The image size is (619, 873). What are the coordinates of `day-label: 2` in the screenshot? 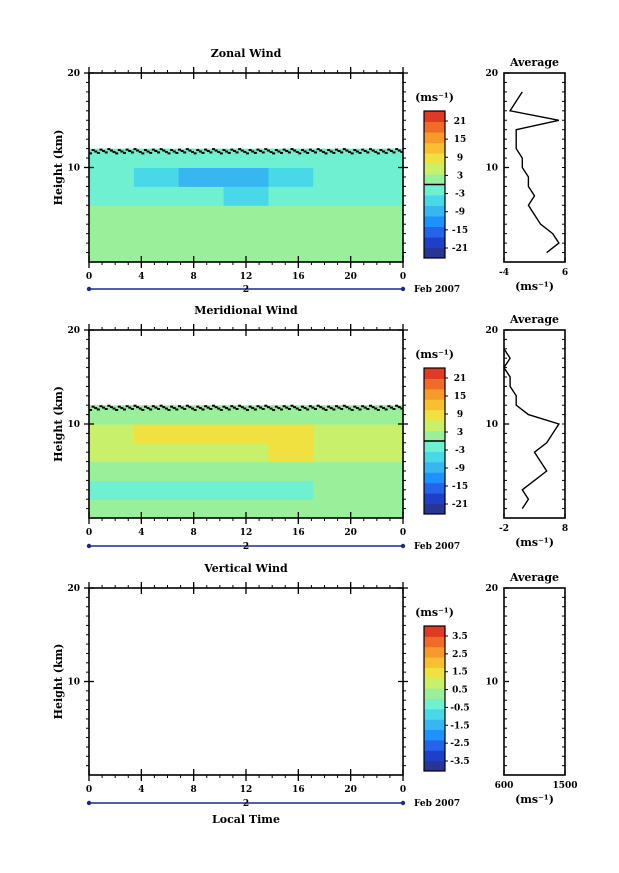 It's located at (246, 547).